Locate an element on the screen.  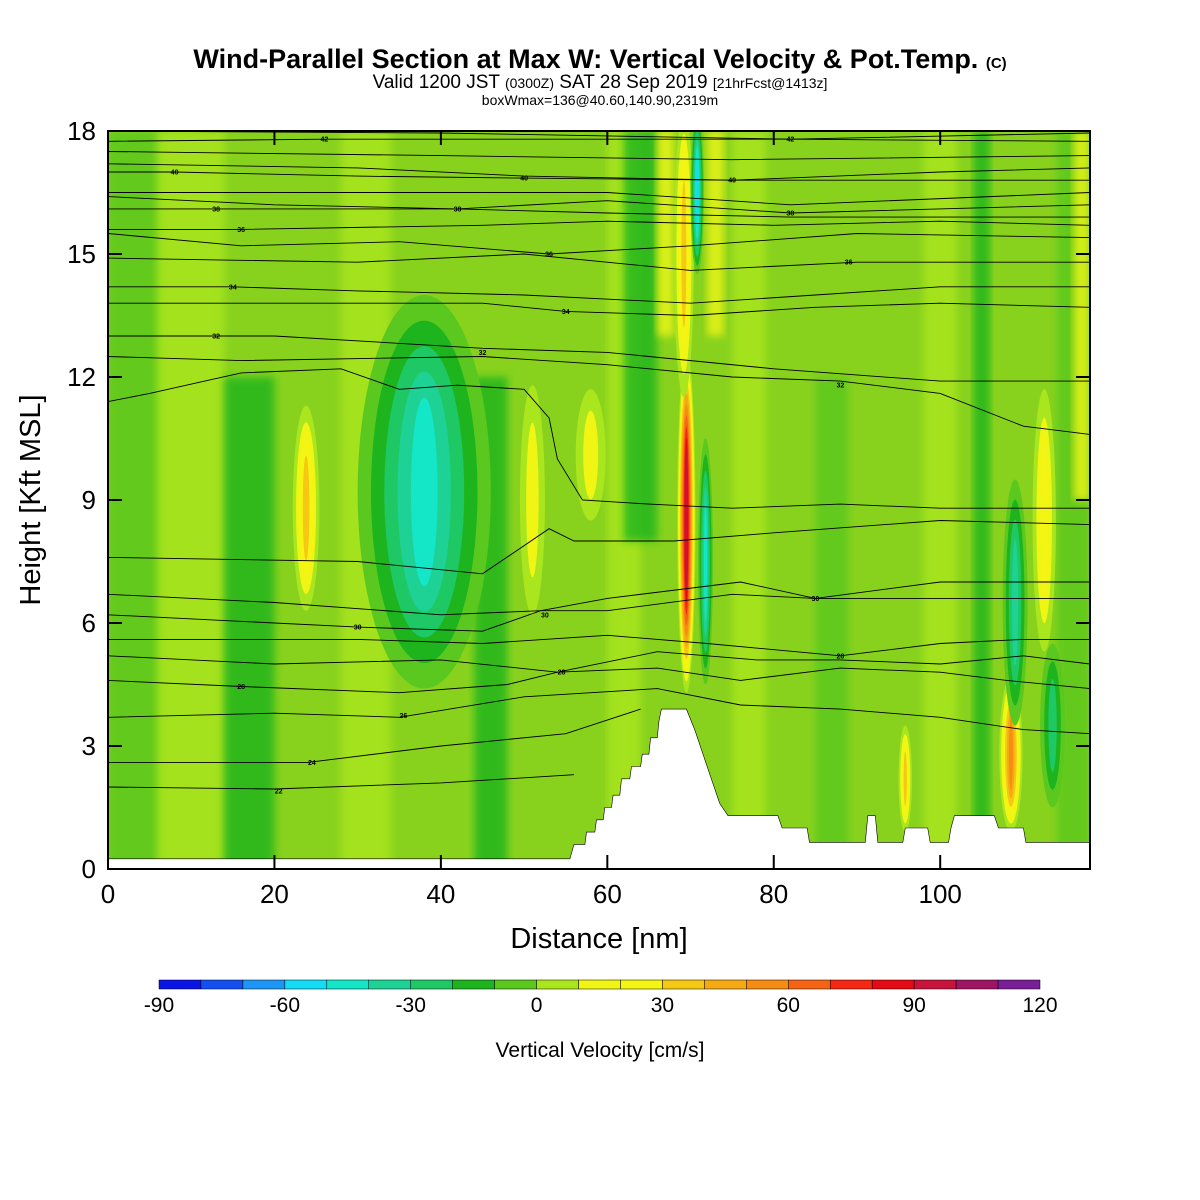
x-tick-label: 80 is located at coordinates (773, 894).